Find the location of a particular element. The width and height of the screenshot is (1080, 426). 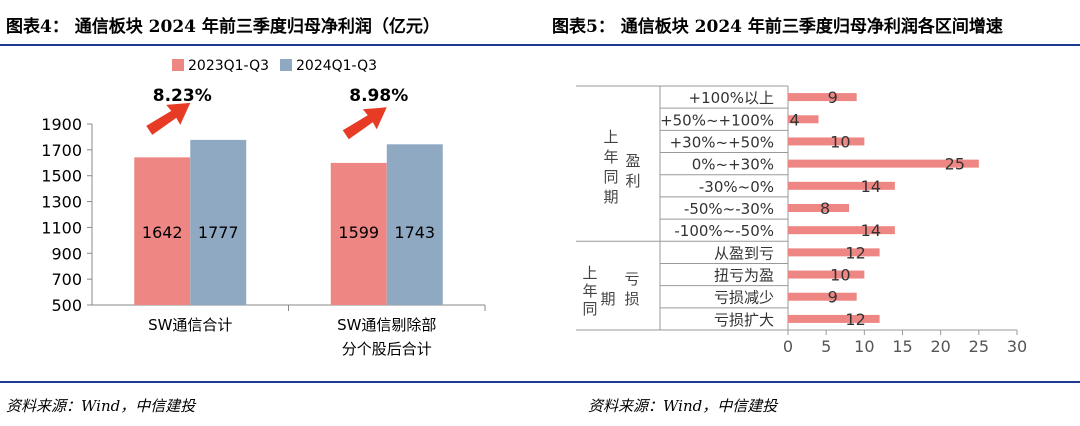

x-tick-label: 5 is located at coordinates (826, 346).